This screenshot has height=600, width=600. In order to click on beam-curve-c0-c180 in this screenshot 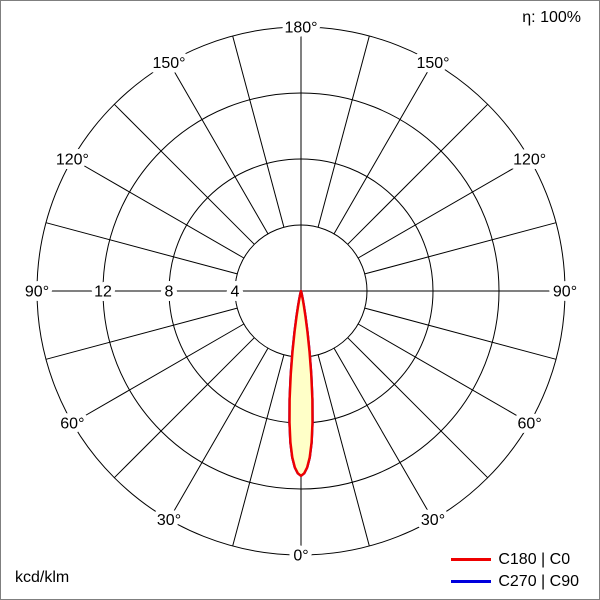, I will do `click(301, 383)`.